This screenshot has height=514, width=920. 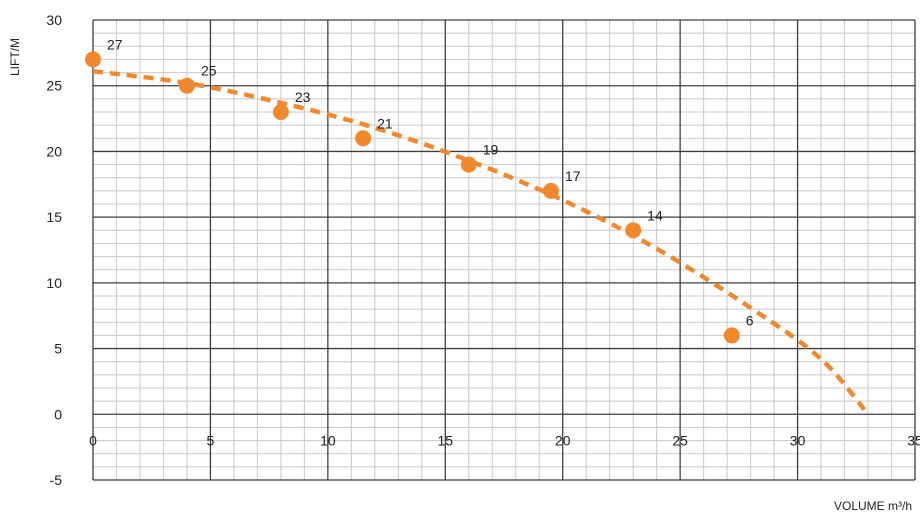 I want to click on y-tick-label: 0, so click(x=58, y=414).